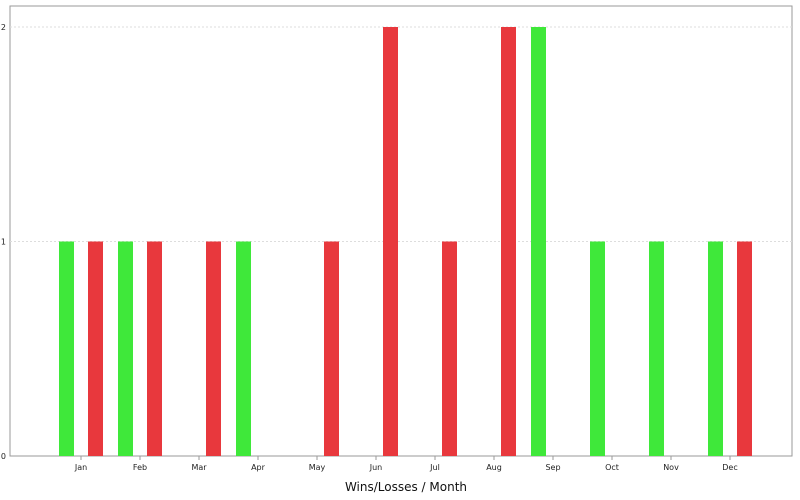  What do you see at coordinates (434, 467) in the screenshot?
I see `x-tick-label: Jul` at bounding box center [434, 467].